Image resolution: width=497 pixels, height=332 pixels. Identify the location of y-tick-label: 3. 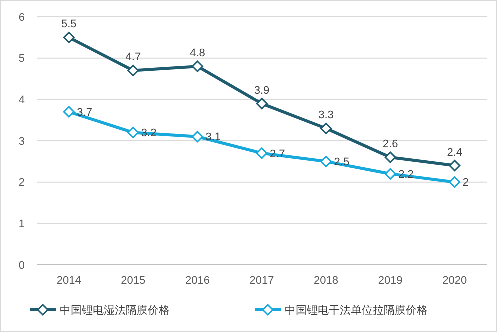
(21, 142).